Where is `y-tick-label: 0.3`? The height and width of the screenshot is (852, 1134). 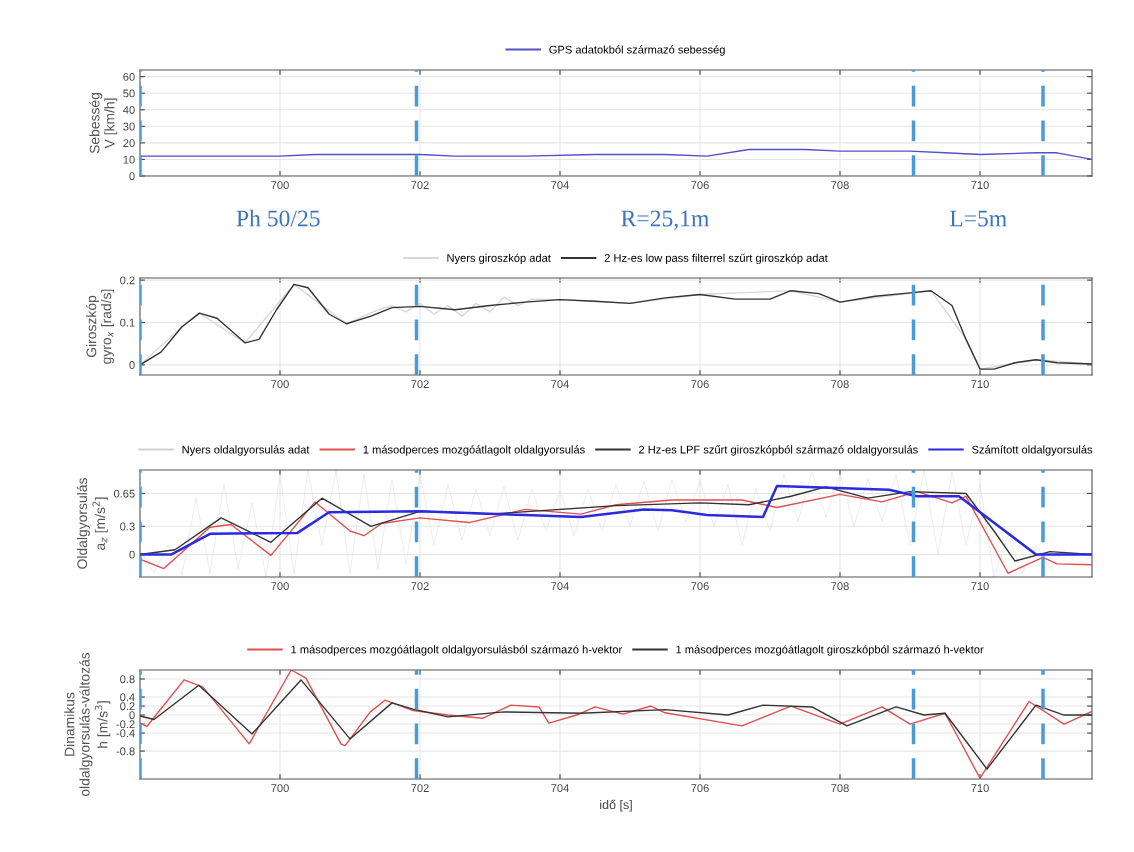 y-tick-label: 0.3 is located at coordinates (127, 526).